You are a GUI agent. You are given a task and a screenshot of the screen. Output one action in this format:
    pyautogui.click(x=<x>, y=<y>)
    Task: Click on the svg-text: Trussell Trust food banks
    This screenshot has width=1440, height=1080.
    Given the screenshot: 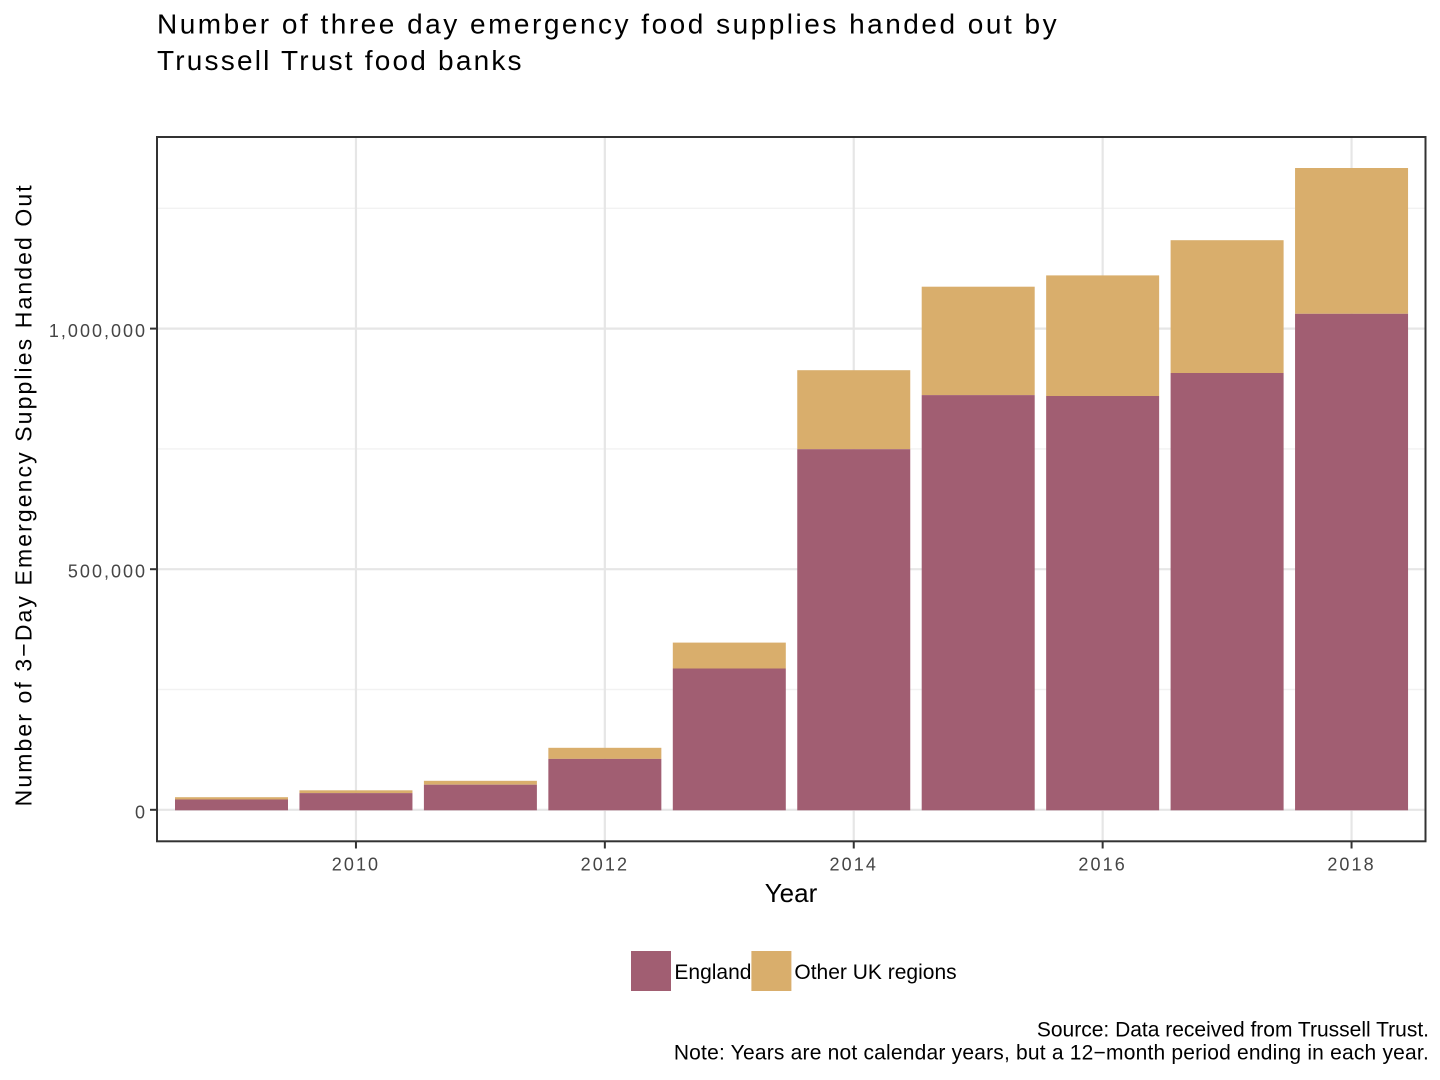 What is the action you would take?
    pyautogui.click(x=340, y=60)
    